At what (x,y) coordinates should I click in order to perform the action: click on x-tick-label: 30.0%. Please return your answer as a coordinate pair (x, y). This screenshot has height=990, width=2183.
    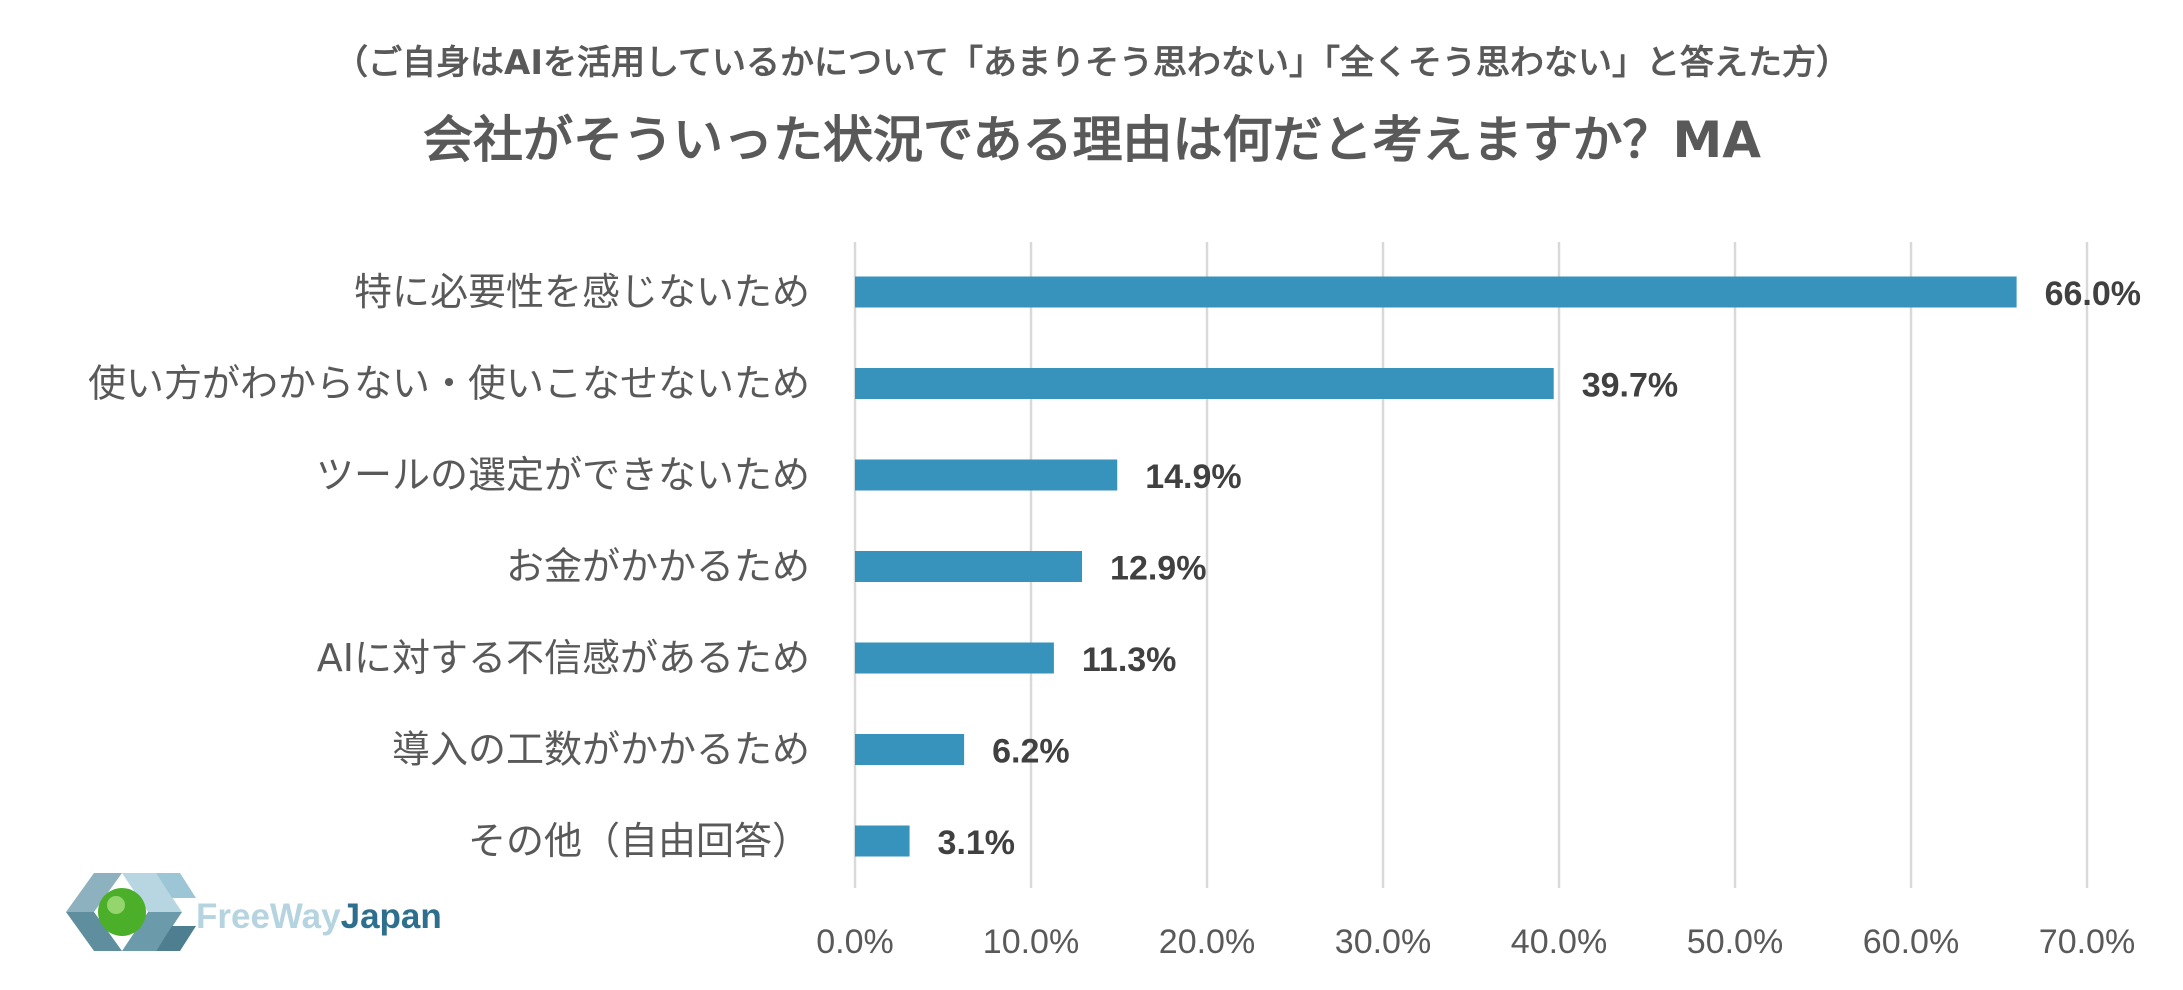
    Looking at the image, I should click on (1383, 942).